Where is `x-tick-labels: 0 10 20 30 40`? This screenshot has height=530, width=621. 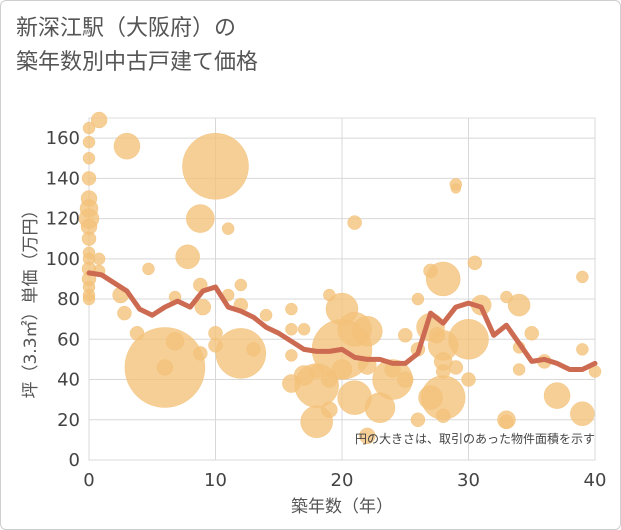 x-tick-labels: 0 10 20 30 40 is located at coordinates (344, 480).